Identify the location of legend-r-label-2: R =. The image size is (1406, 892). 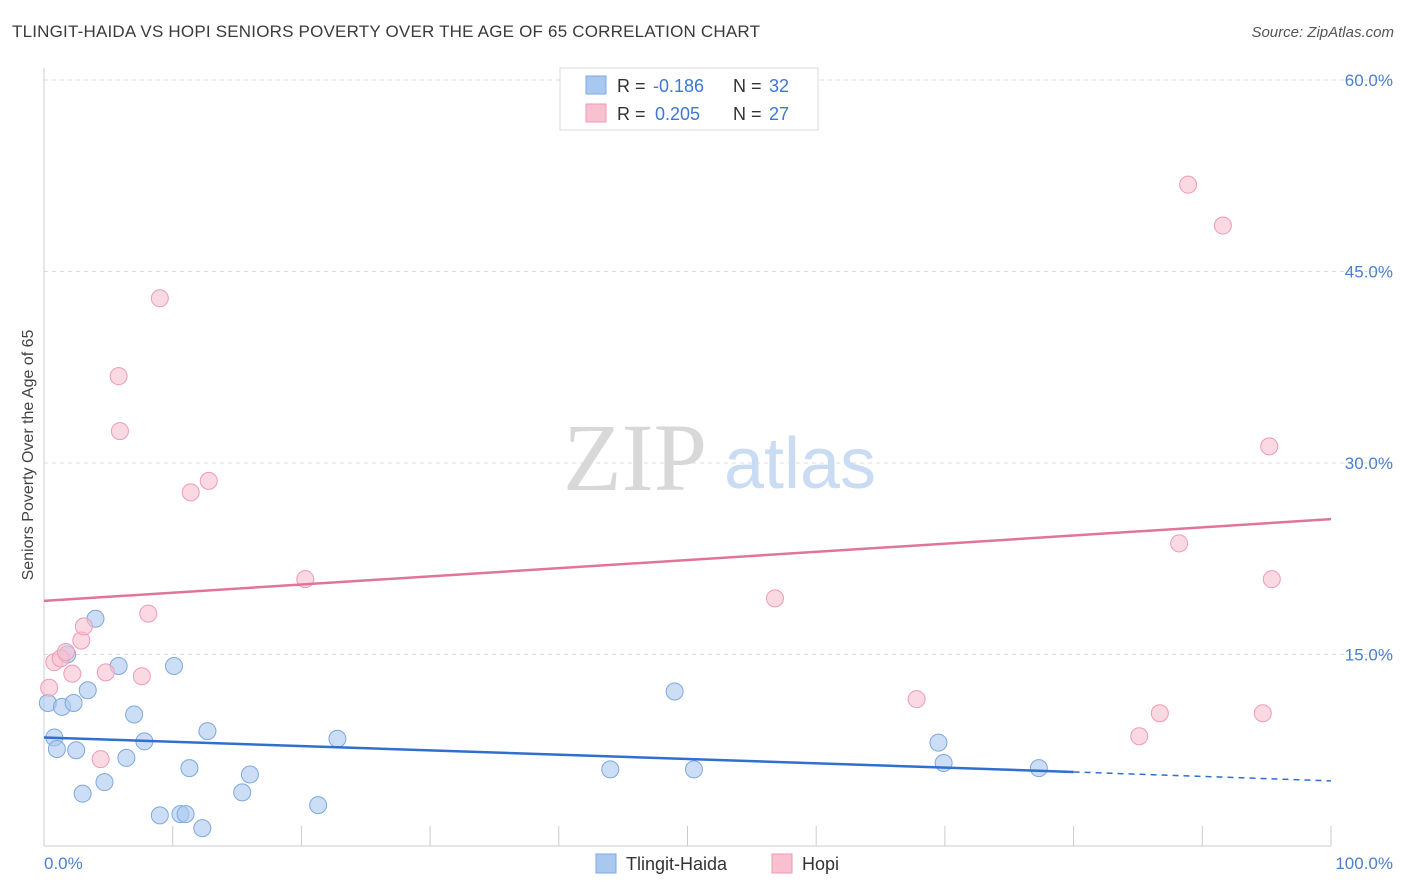
(631, 114).